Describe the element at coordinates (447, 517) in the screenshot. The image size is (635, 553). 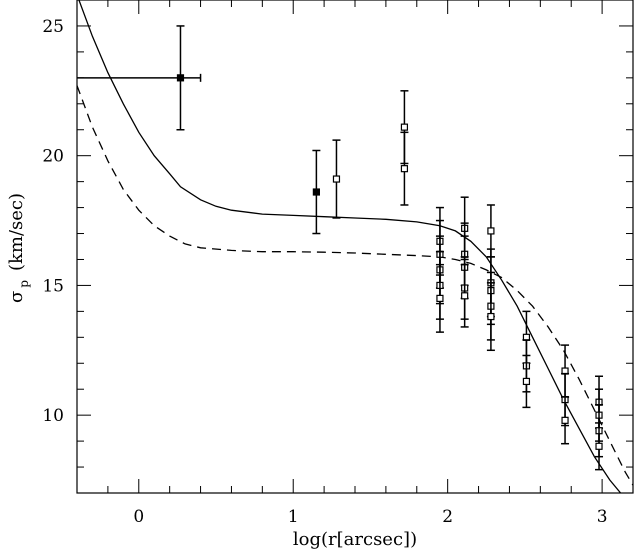
I see `x-tick-label: 2` at that location.